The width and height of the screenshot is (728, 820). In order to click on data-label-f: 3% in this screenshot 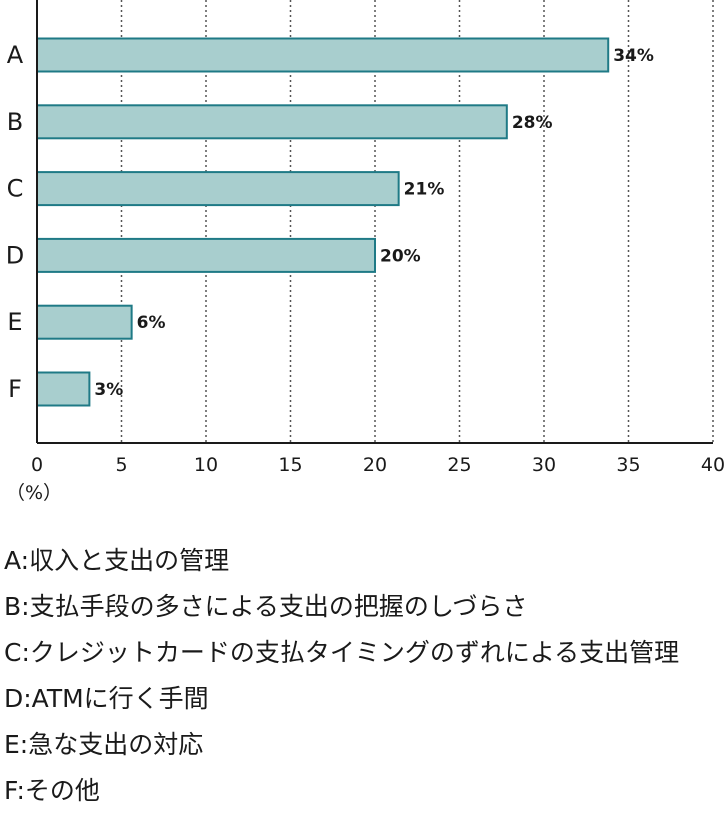, I will do `click(108, 390)`.